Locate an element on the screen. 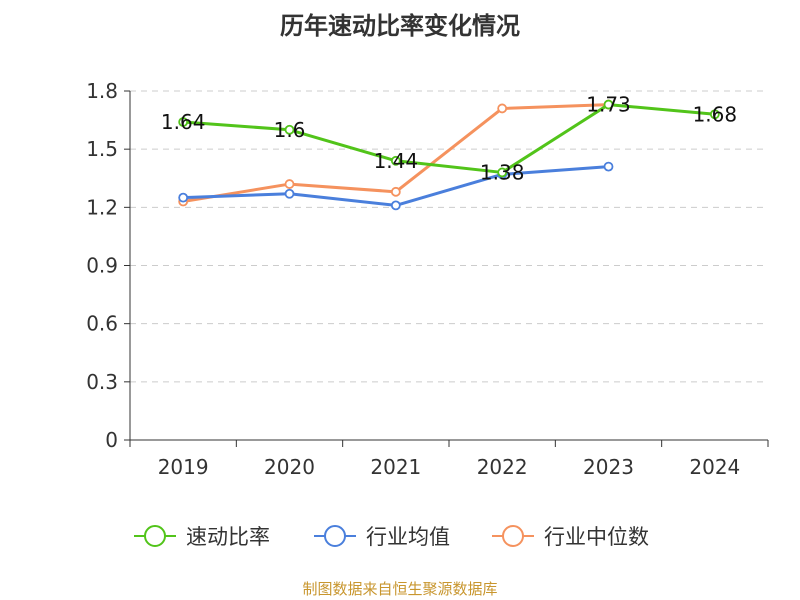 This screenshot has width=800, height=600. data-label: 1.38 is located at coordinates (502, 172).